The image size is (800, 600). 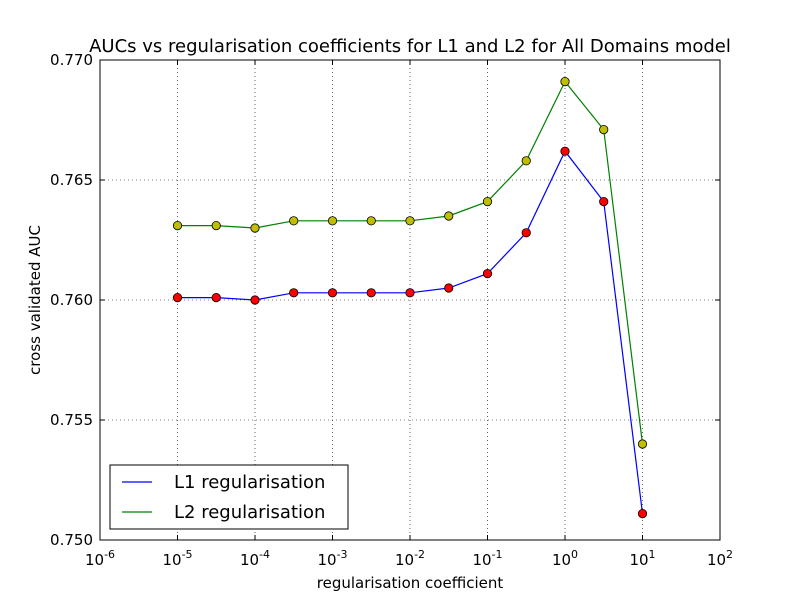 I want to click on legend-box, so click(x=229, y=497).